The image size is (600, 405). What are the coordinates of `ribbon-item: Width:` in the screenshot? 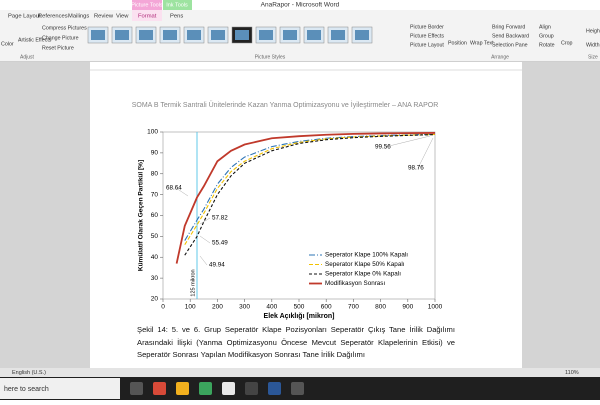 It's located at (593, 45).